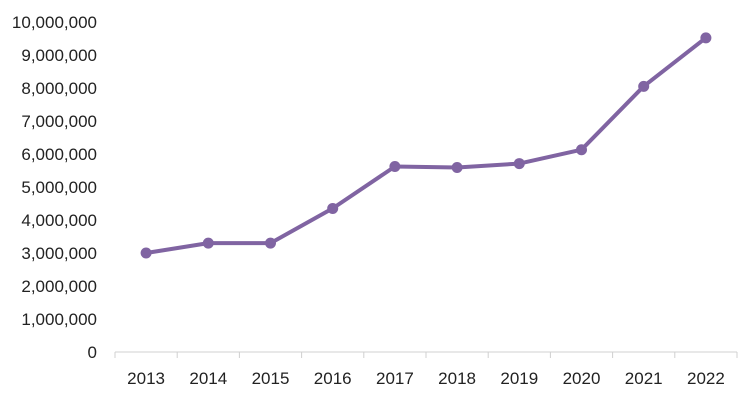  I want to click on y-tick-label: 8,000,000, so click(59, 88).